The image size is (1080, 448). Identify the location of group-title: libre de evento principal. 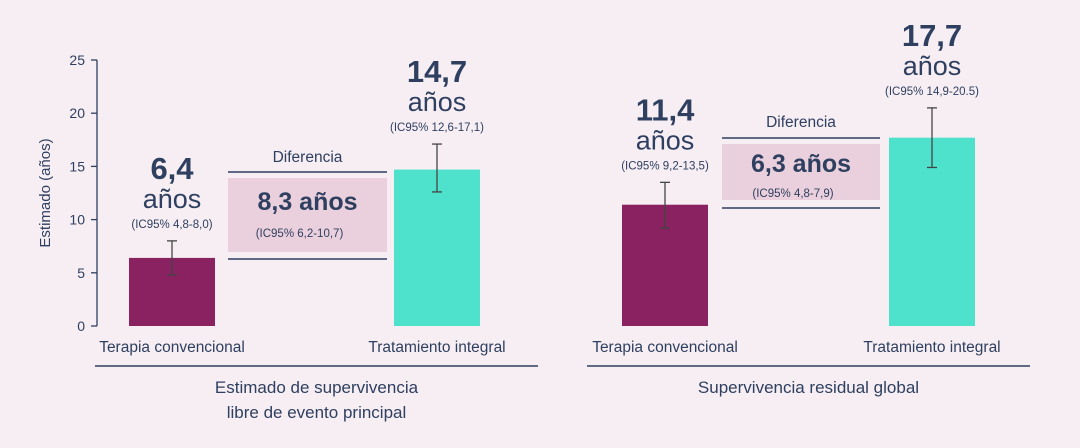
(317, 412).